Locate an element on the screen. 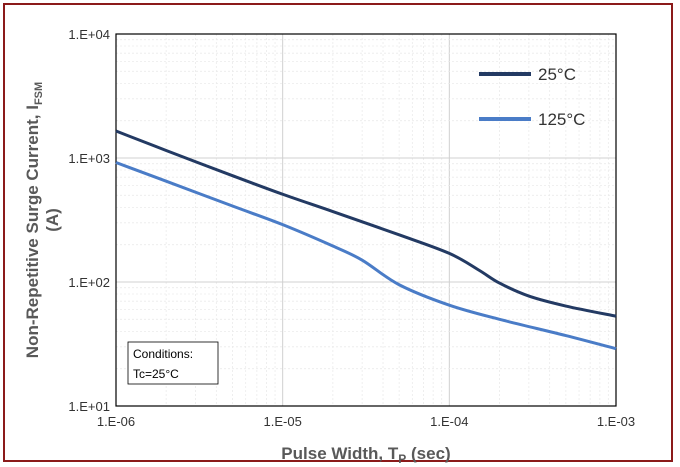  y-tick-label: 1.E+02 is located at coordinates (89, 282).